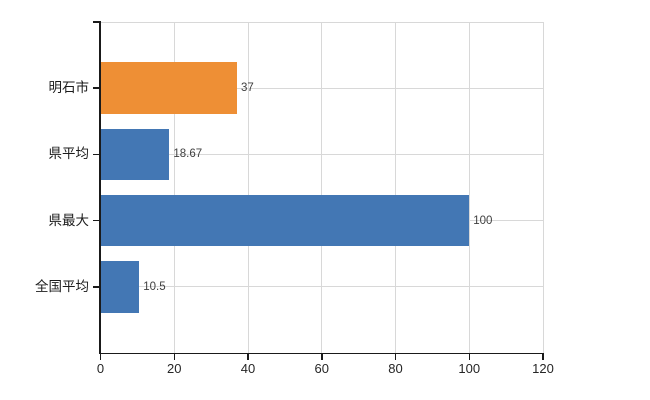  What do you see at coordinates (69, 88) in the screenshot?
I see `category-label: 明石市` at bounding box center [69, 88].